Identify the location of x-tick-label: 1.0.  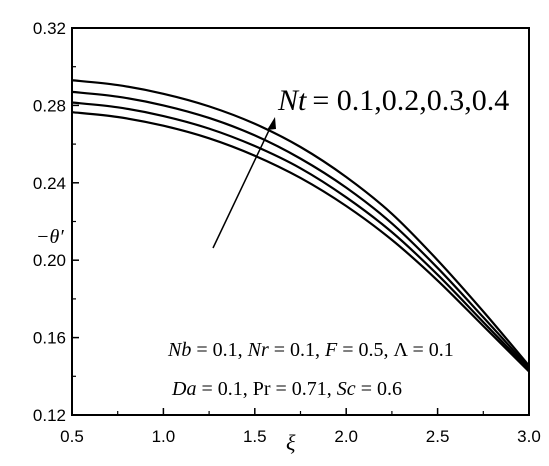
(164, 436).